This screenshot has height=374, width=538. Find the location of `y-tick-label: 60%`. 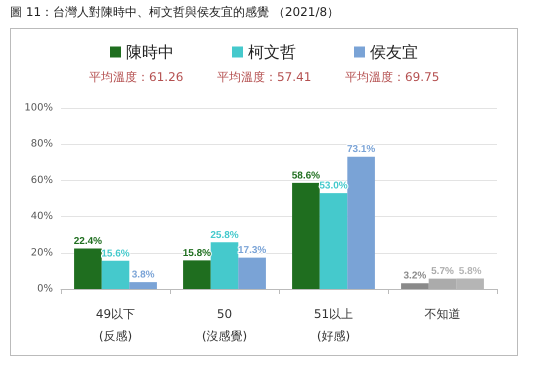

y-tick-label: 60% is located at coordinates (41, 180).